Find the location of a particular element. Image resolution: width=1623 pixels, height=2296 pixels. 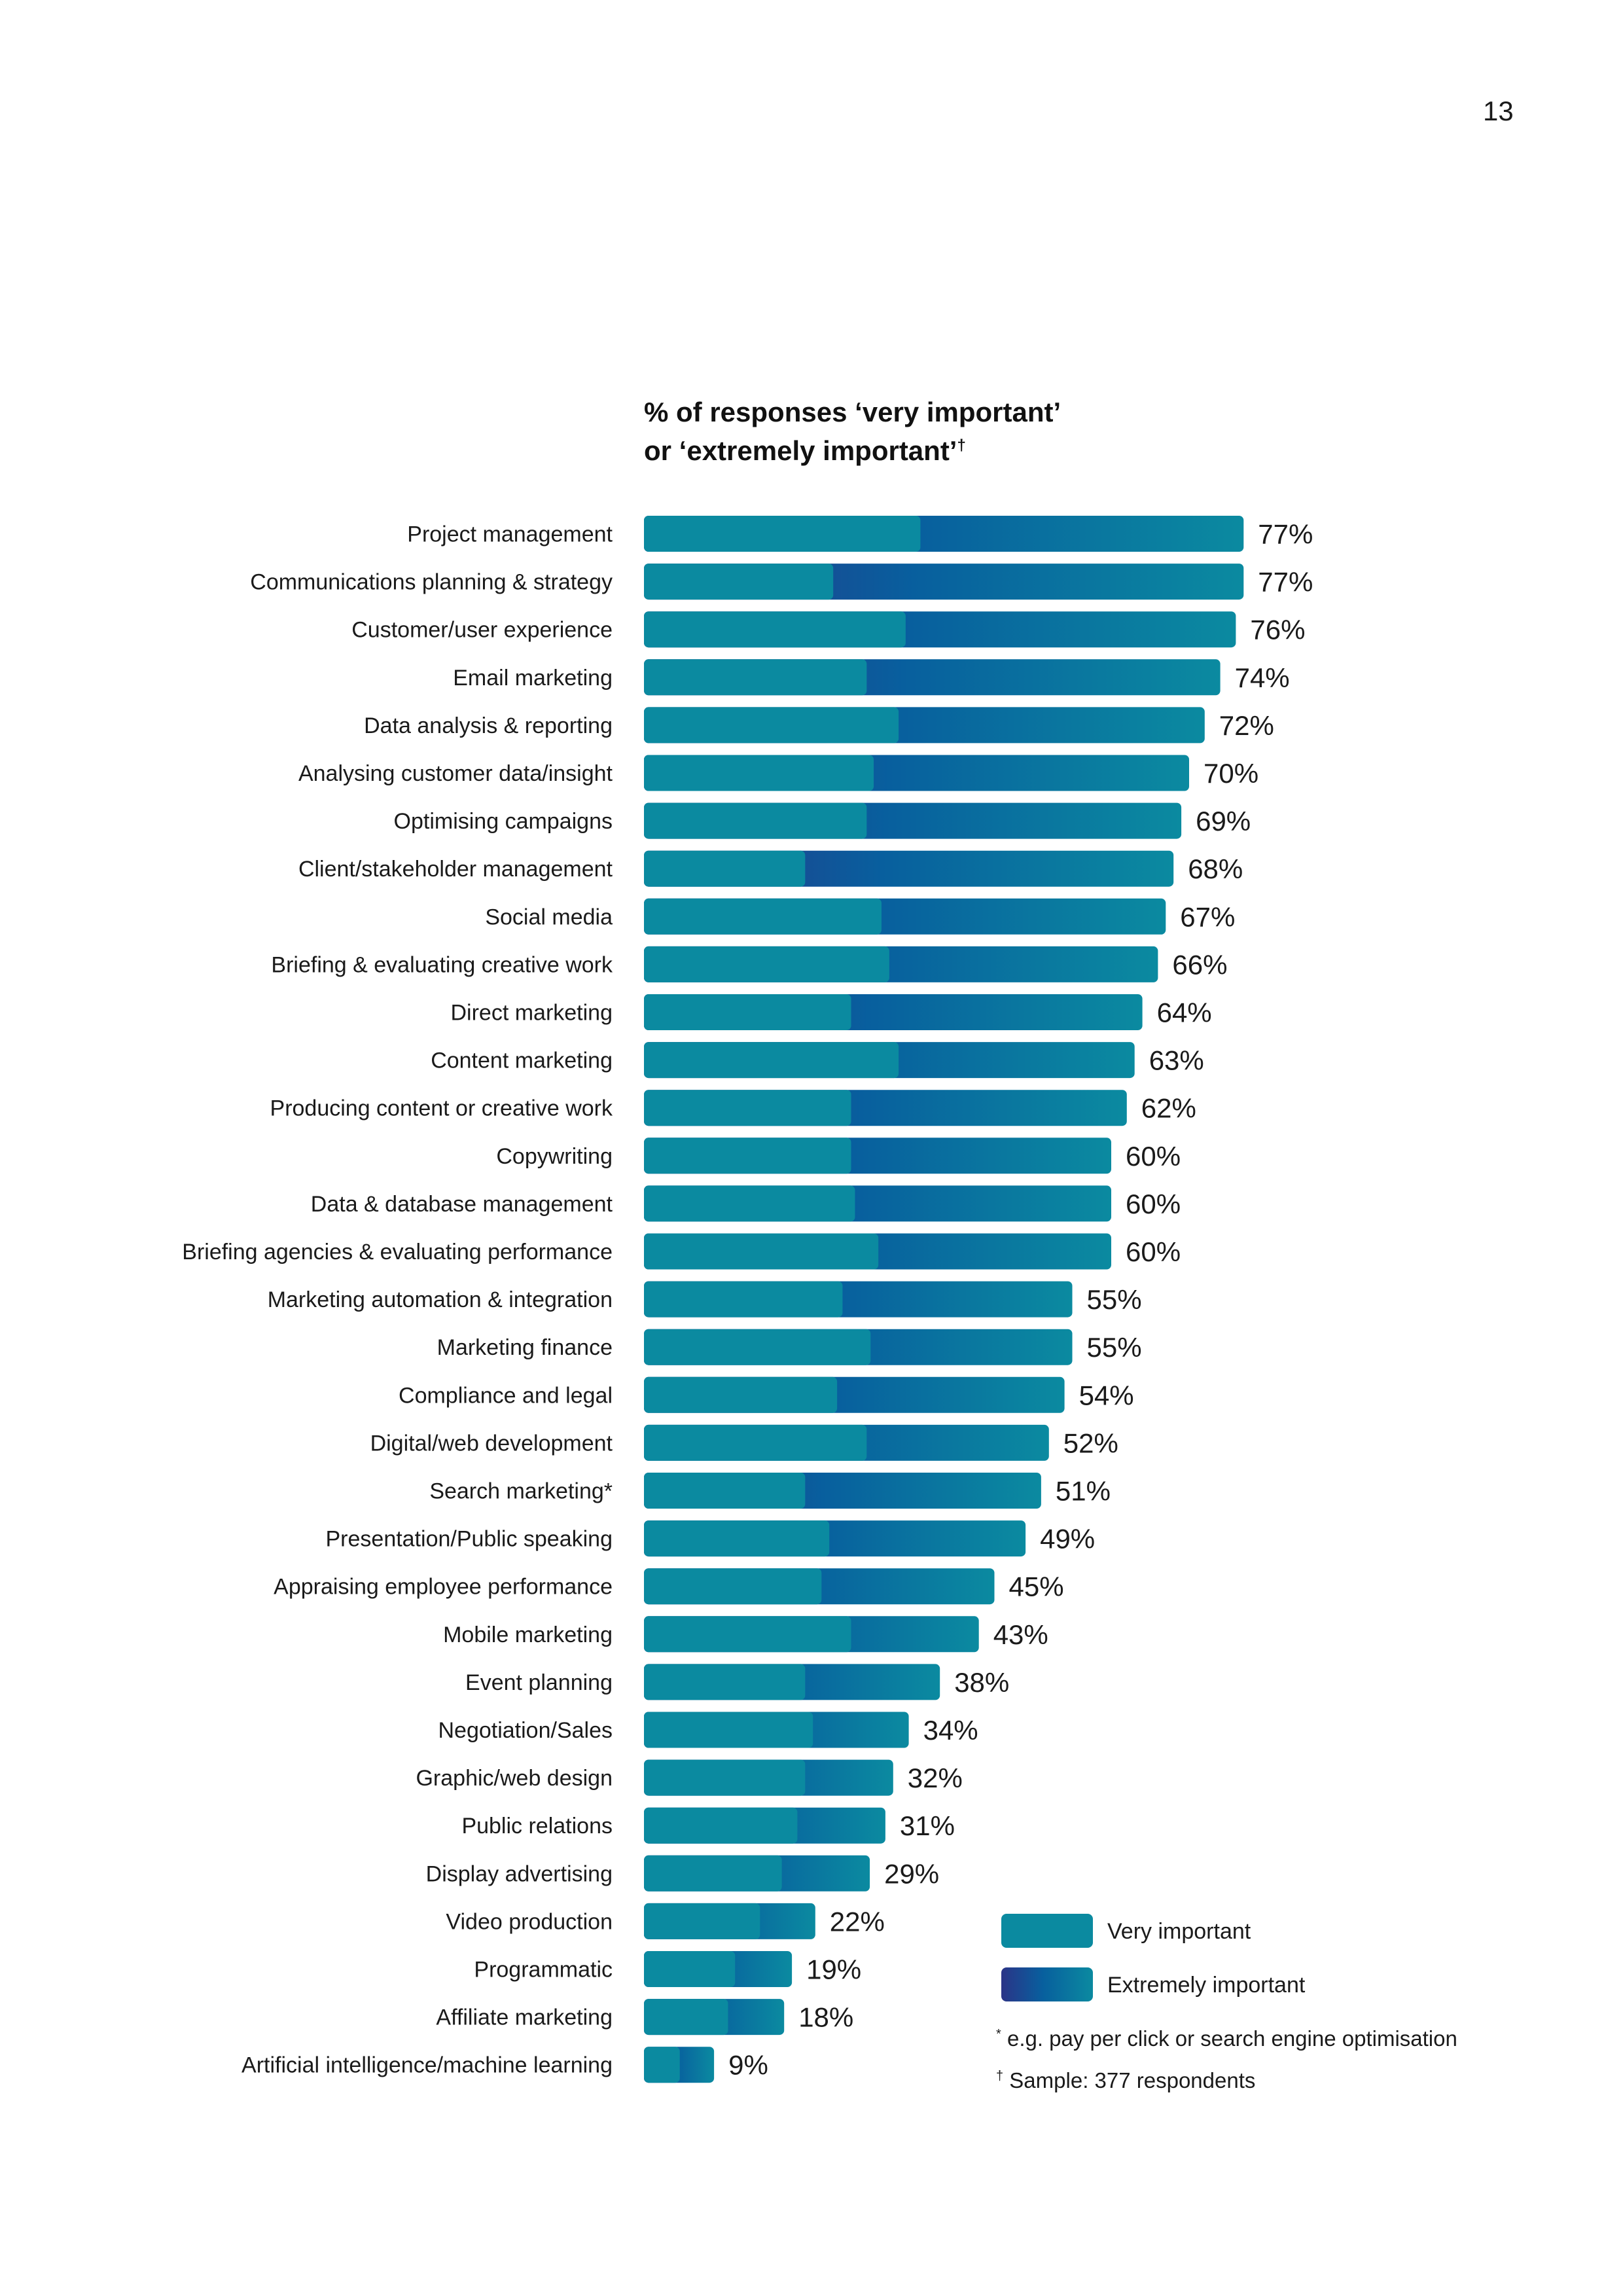

value-label: 31% is located at coordinates (927, 1825).